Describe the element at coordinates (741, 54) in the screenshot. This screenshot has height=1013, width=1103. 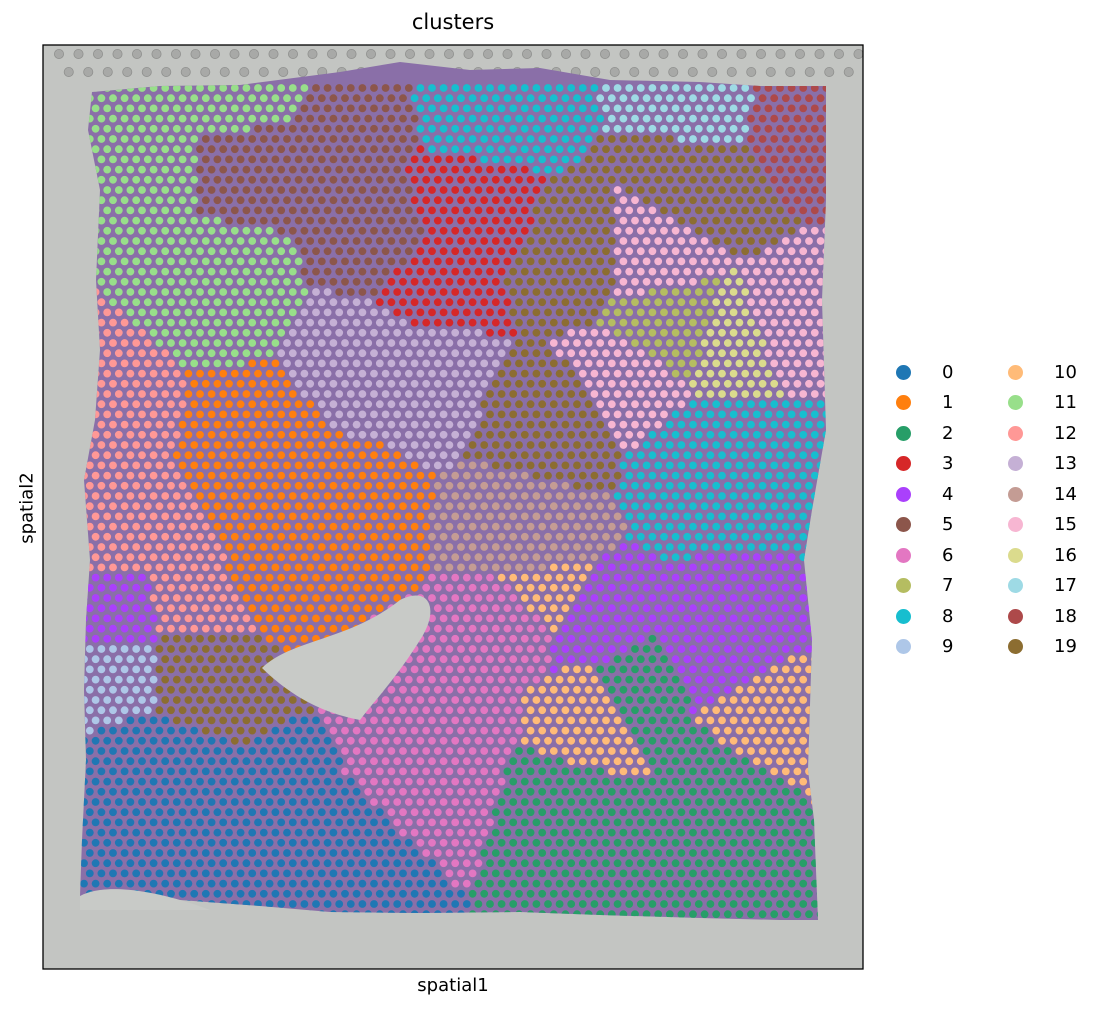
I see `slide-spot` at that location.